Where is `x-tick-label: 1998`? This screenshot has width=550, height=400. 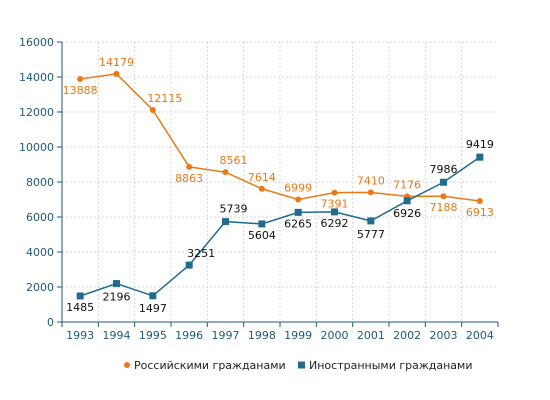
x-tick-label: 1998 is located at coordinates (262, 335).